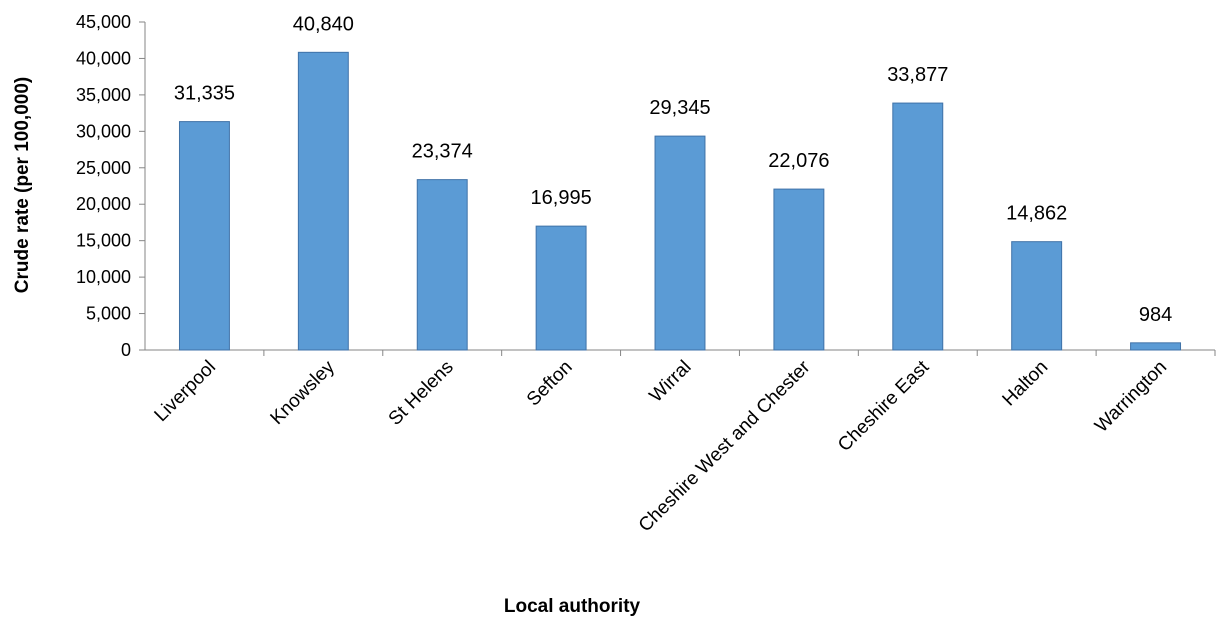 This screenshot has height=622, width=1219. Describe the element at coordinates (679, 108) in the screenshot. I see `data-label: 29,345` at that location.